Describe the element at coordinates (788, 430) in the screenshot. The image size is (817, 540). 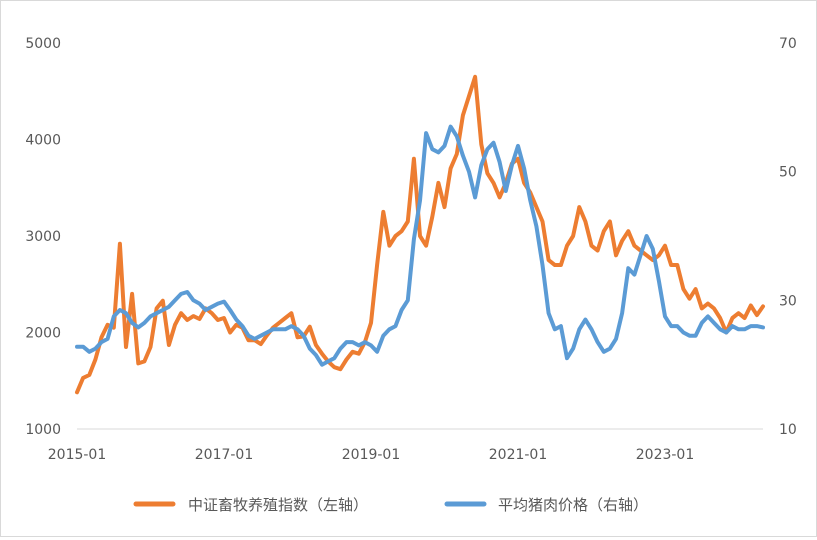
I see `y-right-tick-label: 10` at that location.